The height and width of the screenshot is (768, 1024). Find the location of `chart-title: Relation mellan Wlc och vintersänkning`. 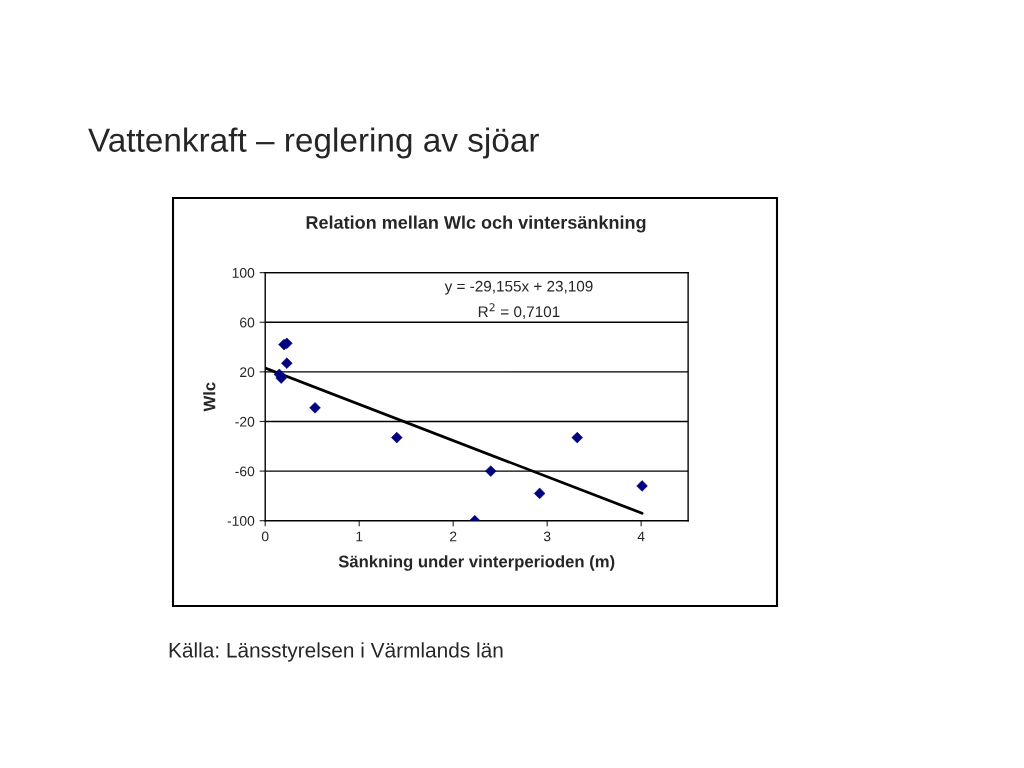

chart-title: Relation mellan Wlc och vintersänkning is located at coordinates (476, 224).